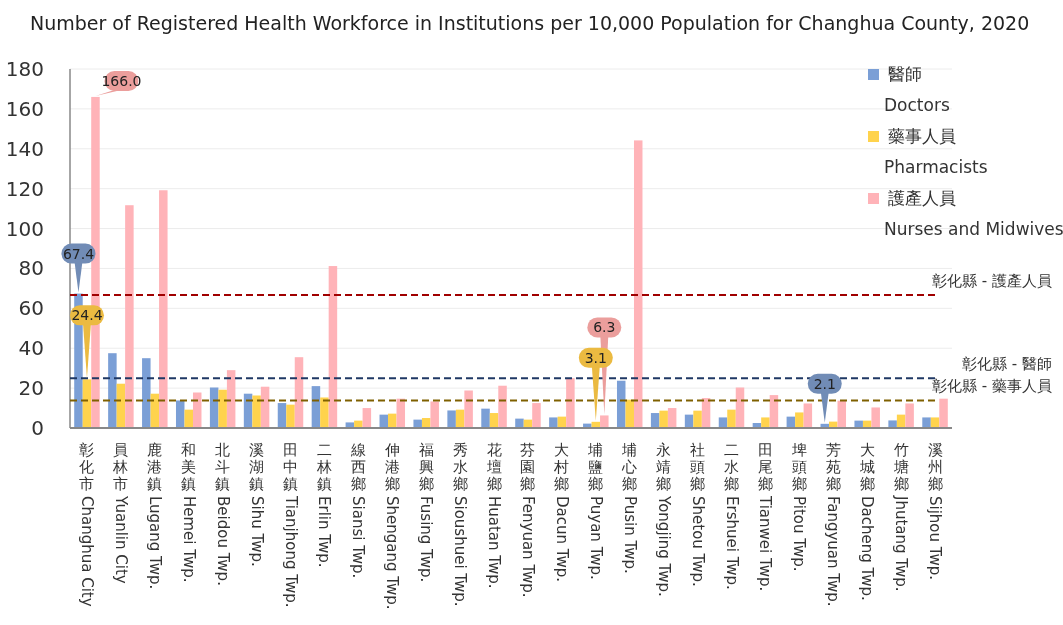  Describe the element at coordinates (87, 315) in the screenshot. I see `data-label: 24.4` at that location.